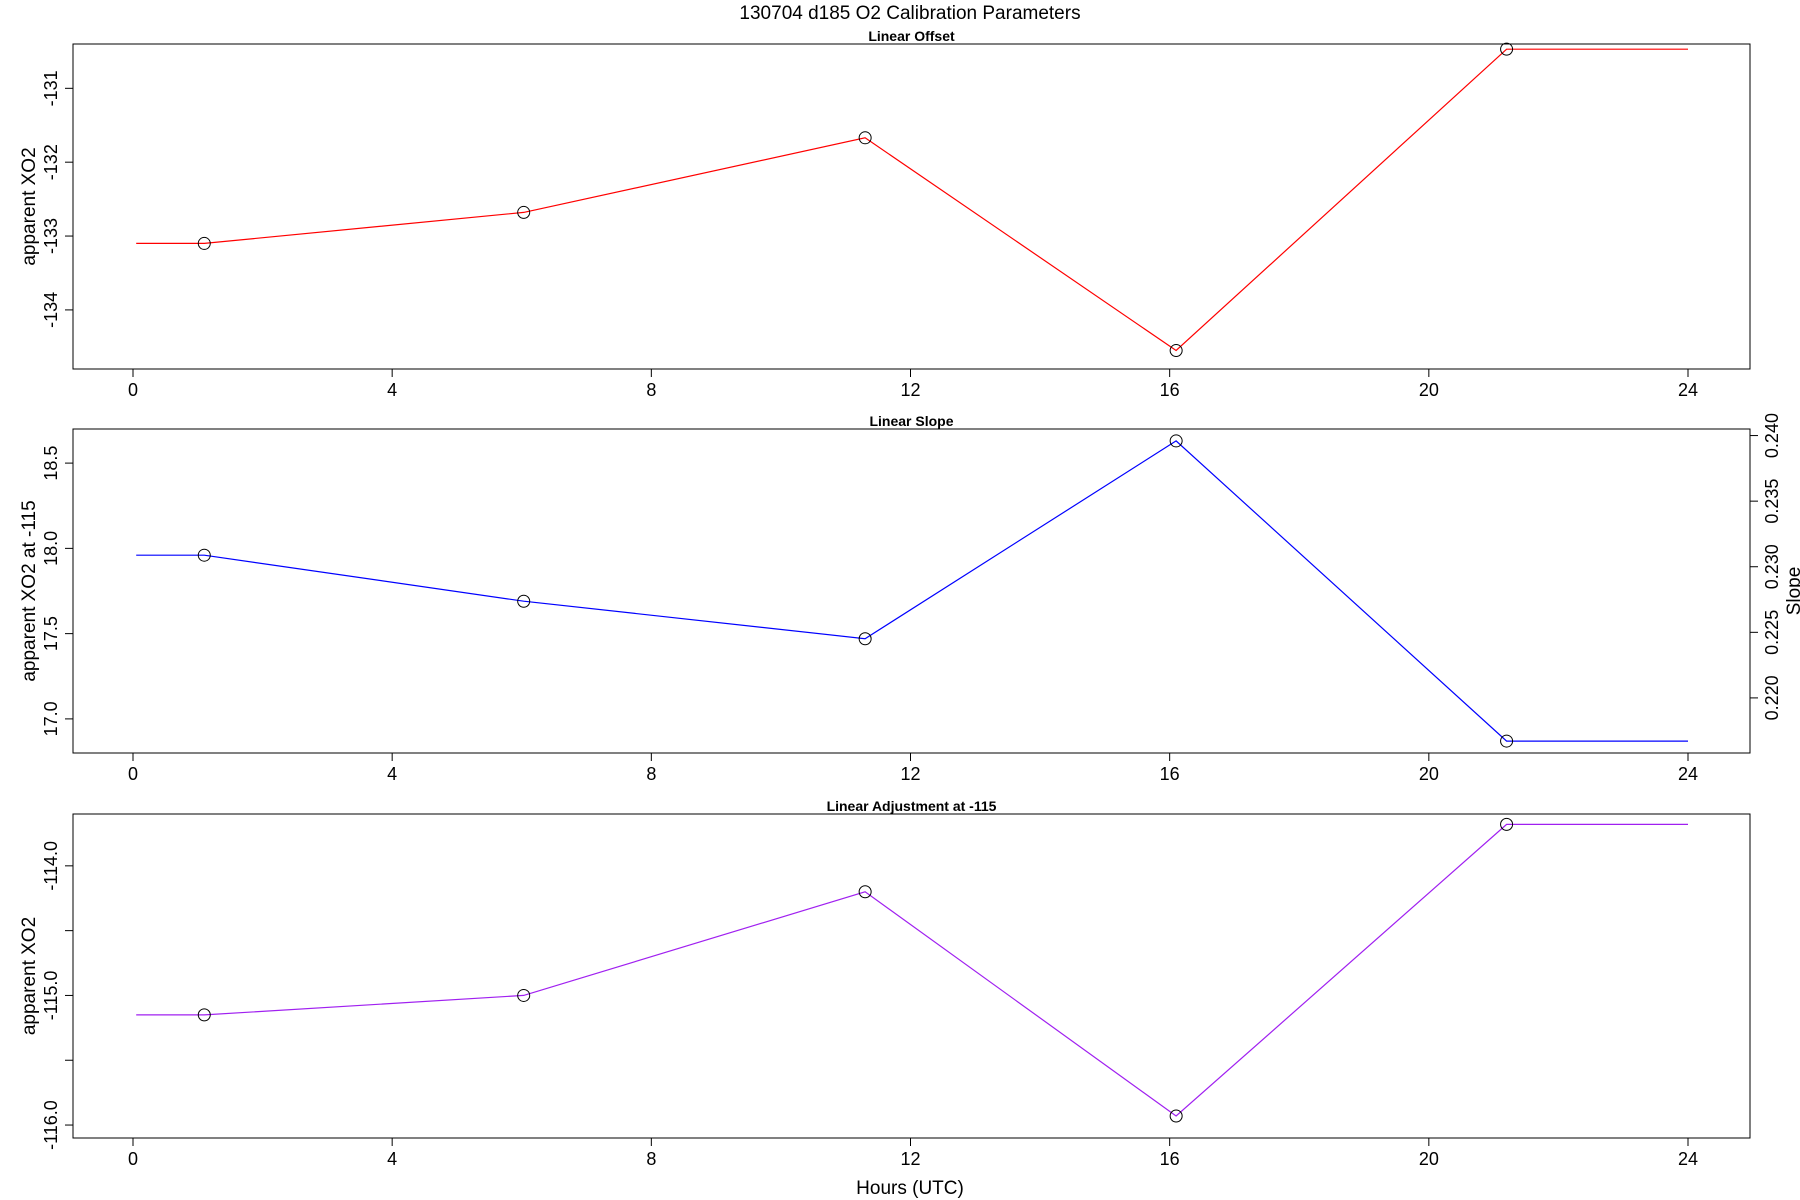 This screenshot has height=1200, width=1800. What do you see at coordinates (1772, 566) in the screenshot?
I see `right-y-tick-label: 0.230` at bounding box center [1772, 566].